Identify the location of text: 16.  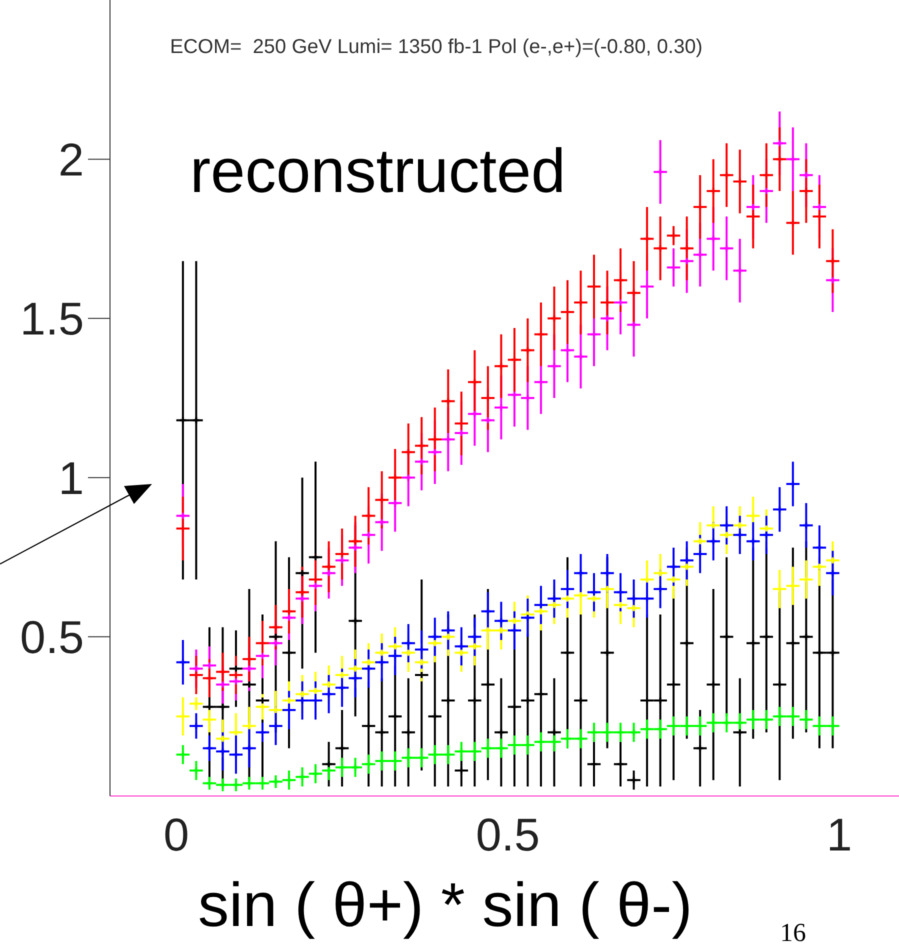
(793, 933).